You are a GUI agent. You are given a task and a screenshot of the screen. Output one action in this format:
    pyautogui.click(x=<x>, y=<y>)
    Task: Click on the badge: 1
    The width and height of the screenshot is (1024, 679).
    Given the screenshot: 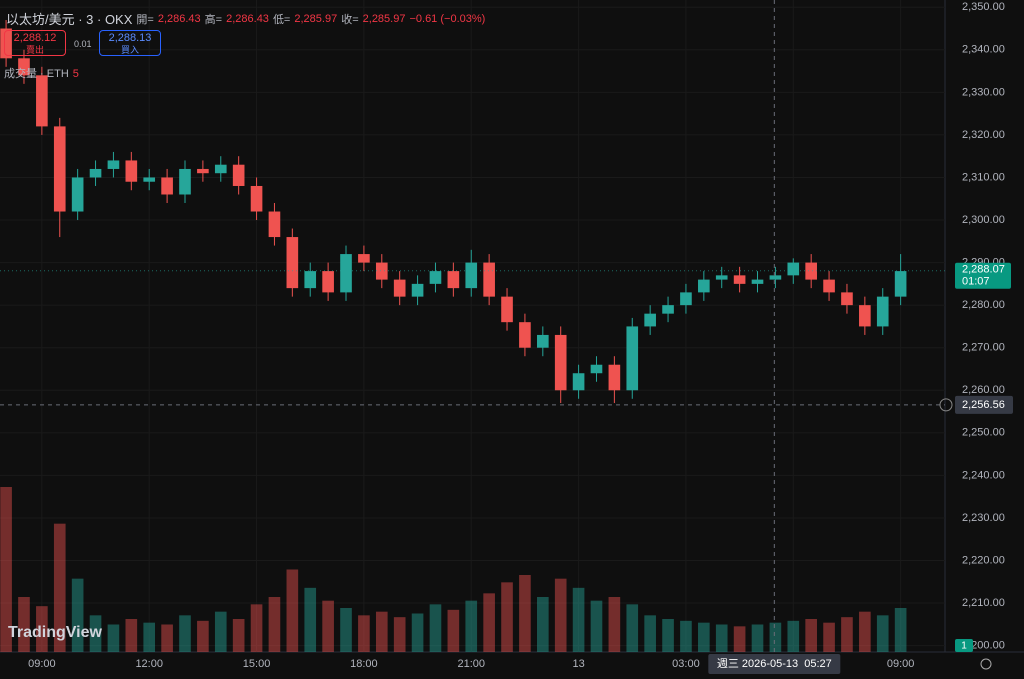 What is the action you would take?
    pyautogui.click(x=964, y=646)
    